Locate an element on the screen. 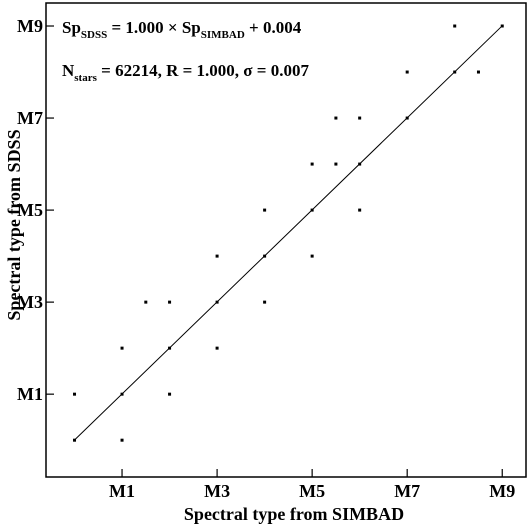 The width and height of the screenshot is (530, 530). y-axis-label: Spectral type from SDSS is located at coordinates (14, 224).